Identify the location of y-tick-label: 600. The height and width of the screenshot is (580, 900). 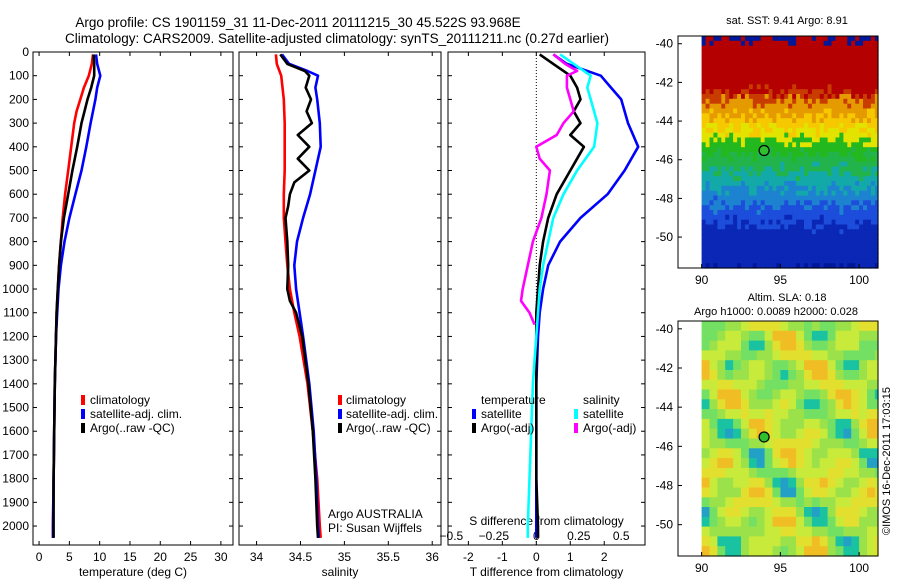
(19, 194).